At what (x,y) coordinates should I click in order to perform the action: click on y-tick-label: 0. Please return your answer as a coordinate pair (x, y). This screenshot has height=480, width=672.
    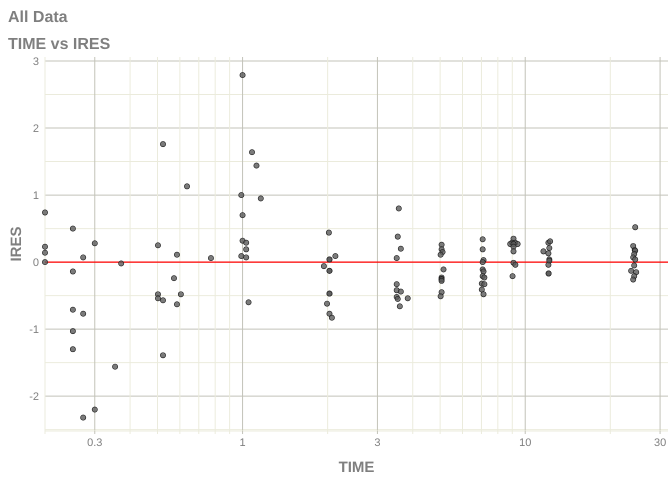
    Looking at the image, I should click on (35, 262).